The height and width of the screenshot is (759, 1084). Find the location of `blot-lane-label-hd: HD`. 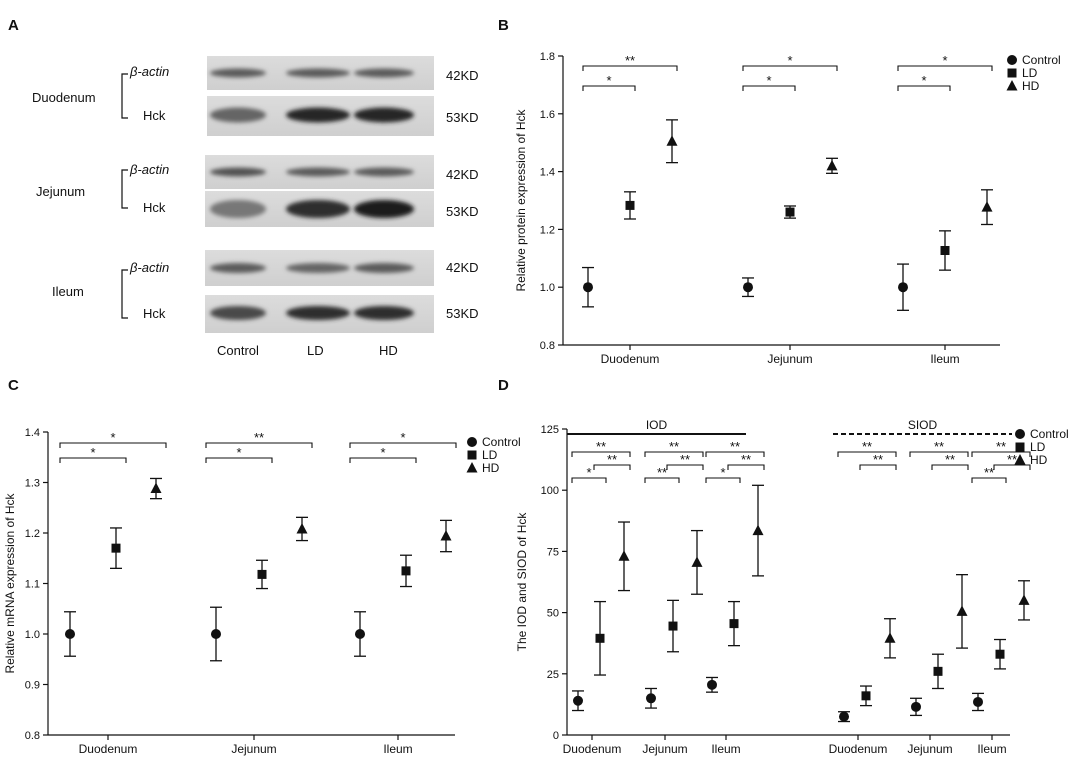

blot-lane-label-hd: HD is located at coordinates (388, 350).